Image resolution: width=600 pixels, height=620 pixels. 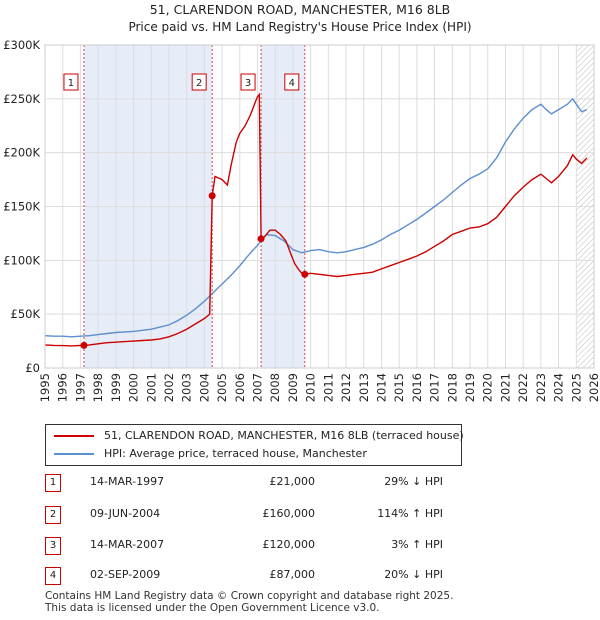 I want to click on y-tick-label: £150K, so click(x=21, y=207).